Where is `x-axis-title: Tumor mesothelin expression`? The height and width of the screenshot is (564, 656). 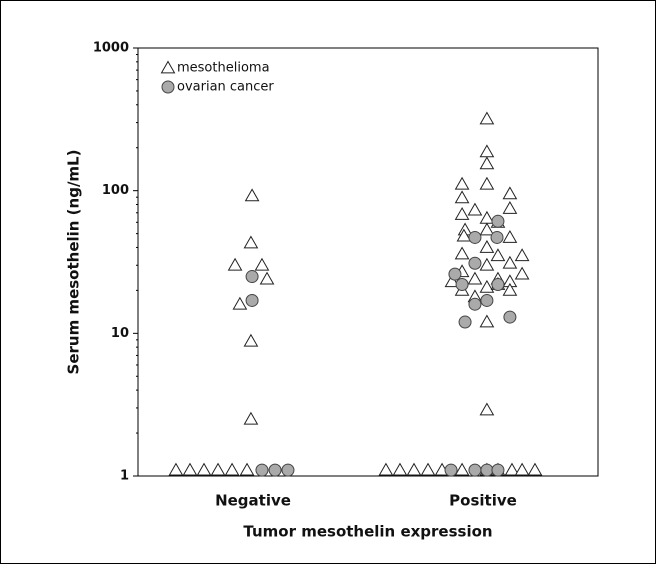 x-axis-title: Tumor mesothelin expression is located at coordinates (367, 532).